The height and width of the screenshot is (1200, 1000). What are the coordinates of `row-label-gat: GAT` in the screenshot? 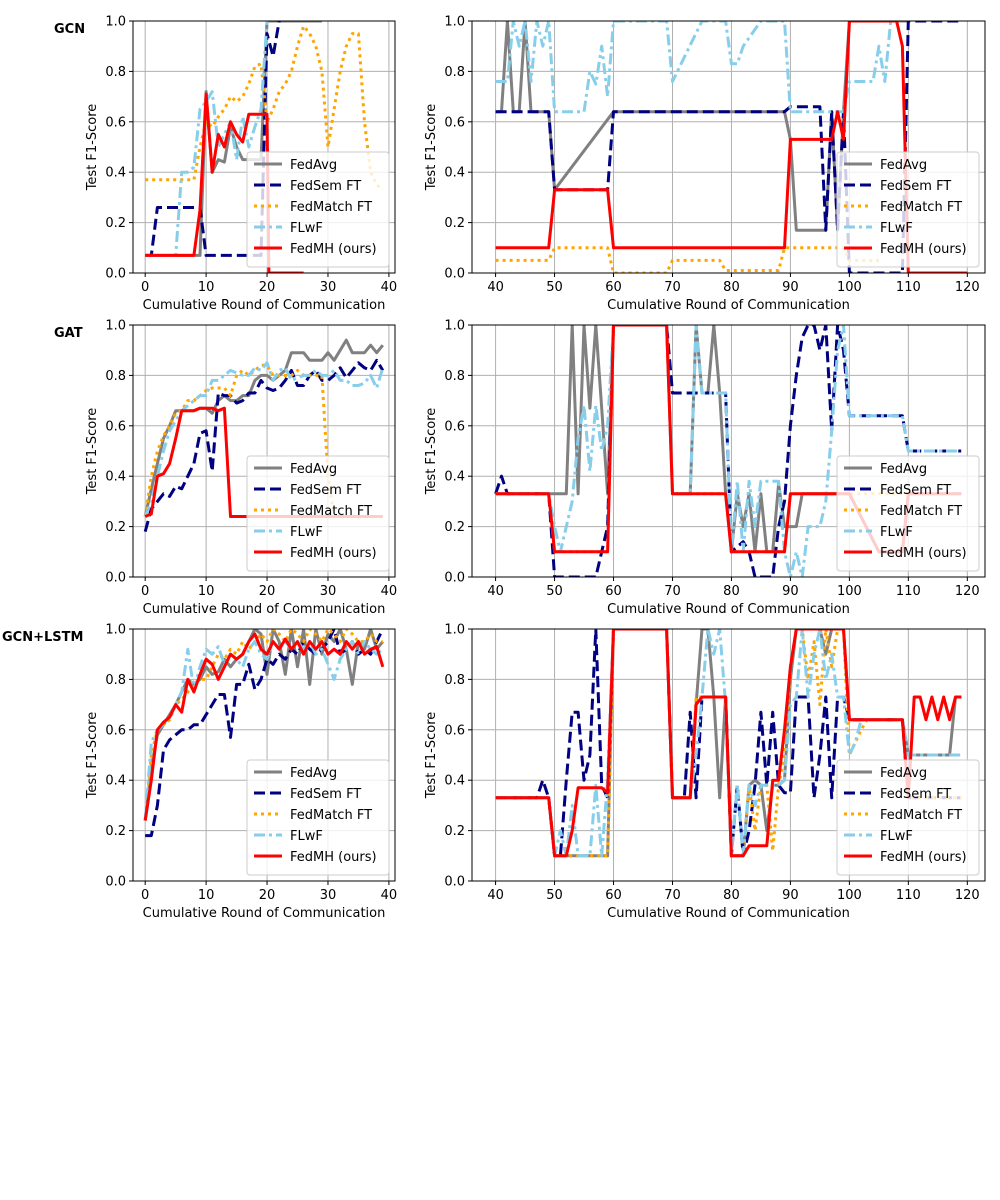 It's located at (68, 333).